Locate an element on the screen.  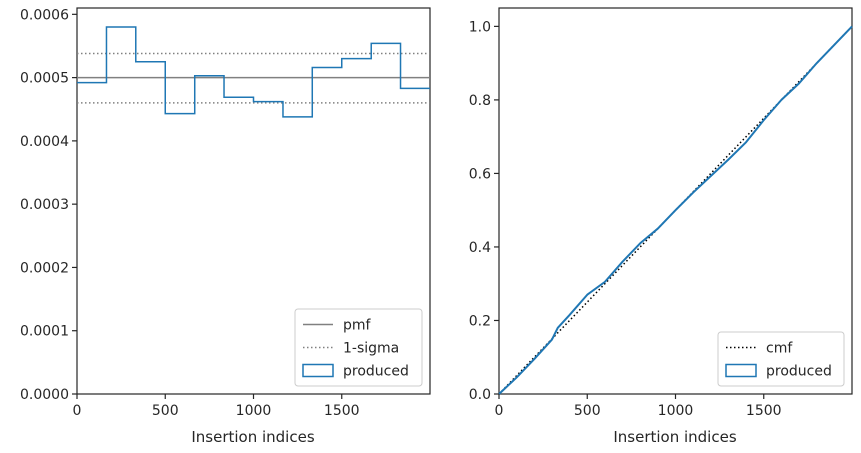
y-tick-label: 0.0002 is located at coordinates (44, 268).